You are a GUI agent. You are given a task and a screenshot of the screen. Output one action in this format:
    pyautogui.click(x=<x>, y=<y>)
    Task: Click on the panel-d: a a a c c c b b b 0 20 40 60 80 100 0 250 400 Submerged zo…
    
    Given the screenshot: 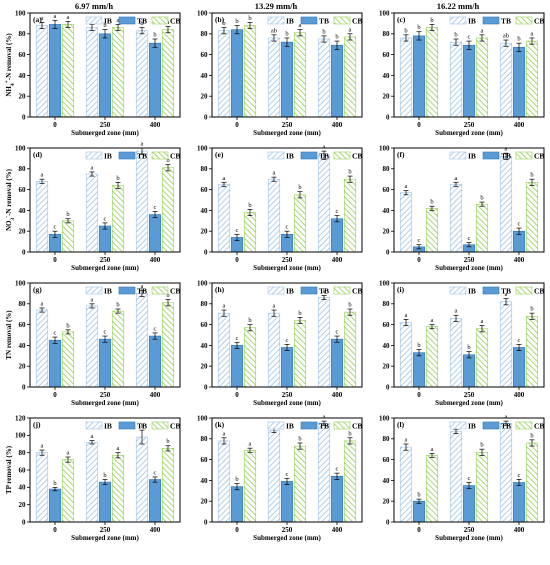 What is the action you would take?
    pyautogui.click(x=92, y=206)
    